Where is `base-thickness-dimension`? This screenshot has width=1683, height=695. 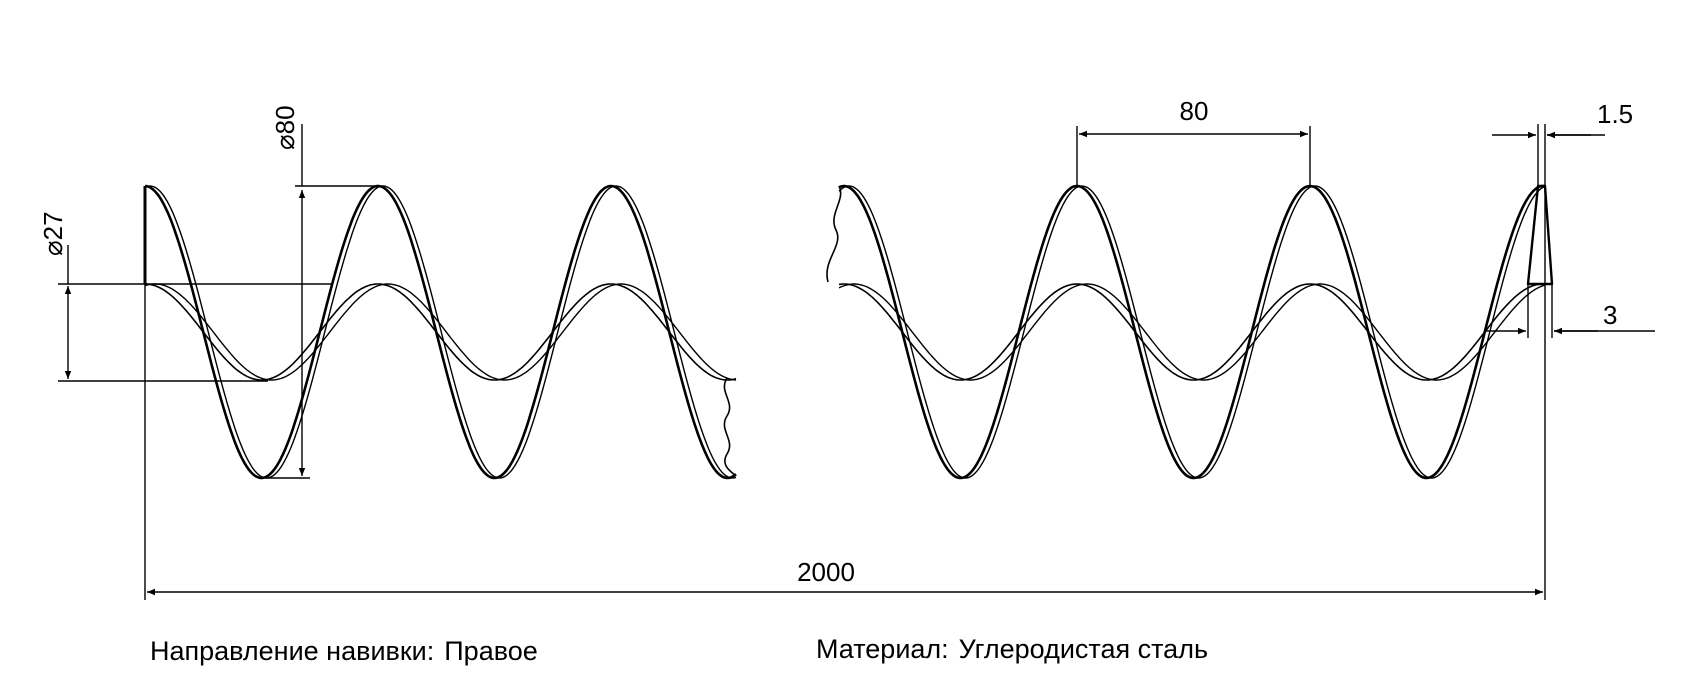
base-thickness-dimension is located at coordinates (1569, 311).